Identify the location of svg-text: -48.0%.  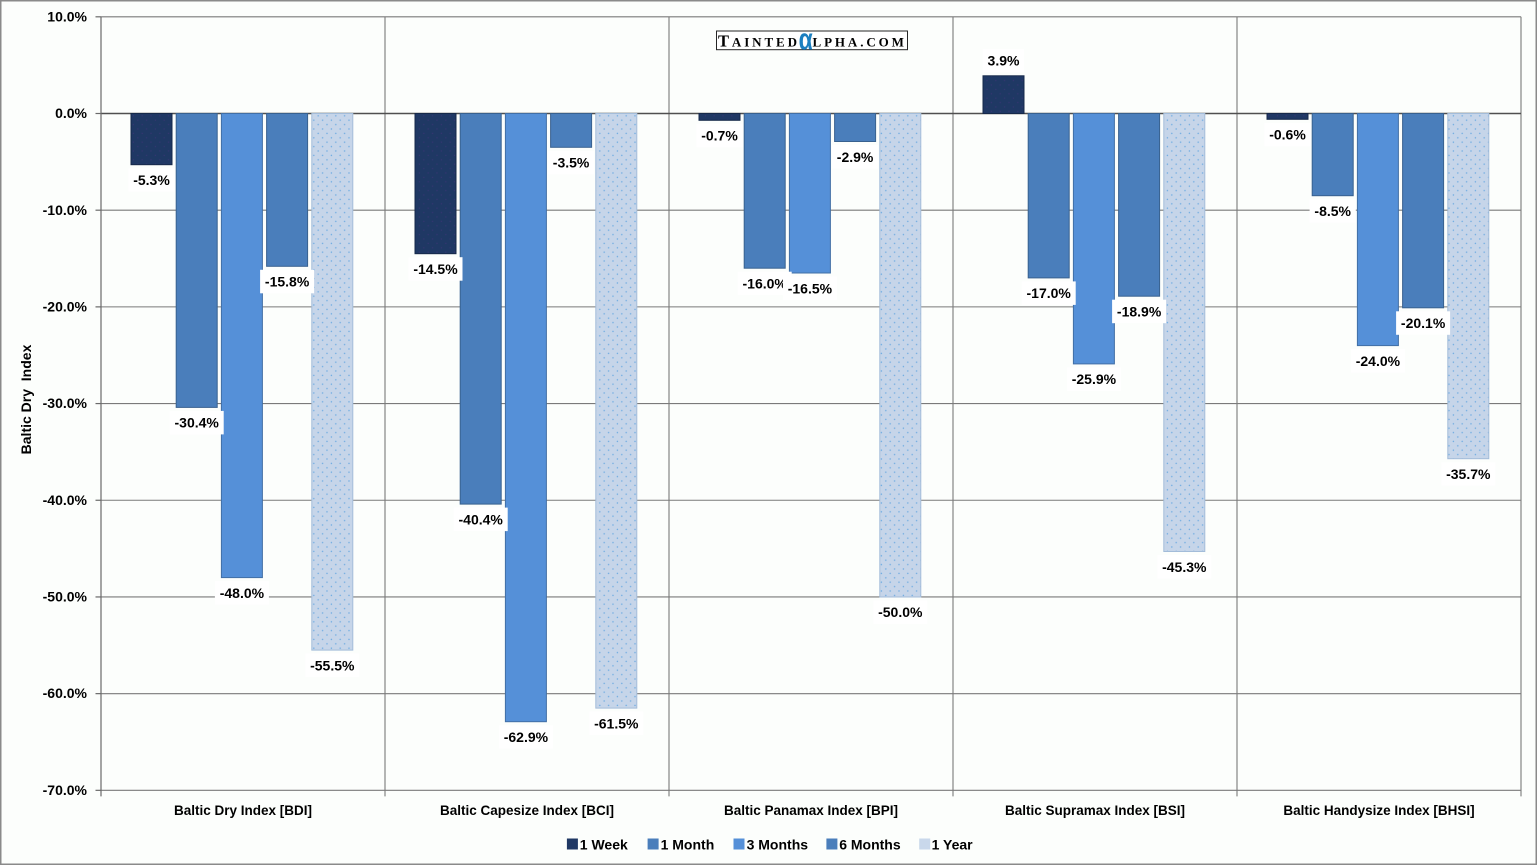
(242, 593).